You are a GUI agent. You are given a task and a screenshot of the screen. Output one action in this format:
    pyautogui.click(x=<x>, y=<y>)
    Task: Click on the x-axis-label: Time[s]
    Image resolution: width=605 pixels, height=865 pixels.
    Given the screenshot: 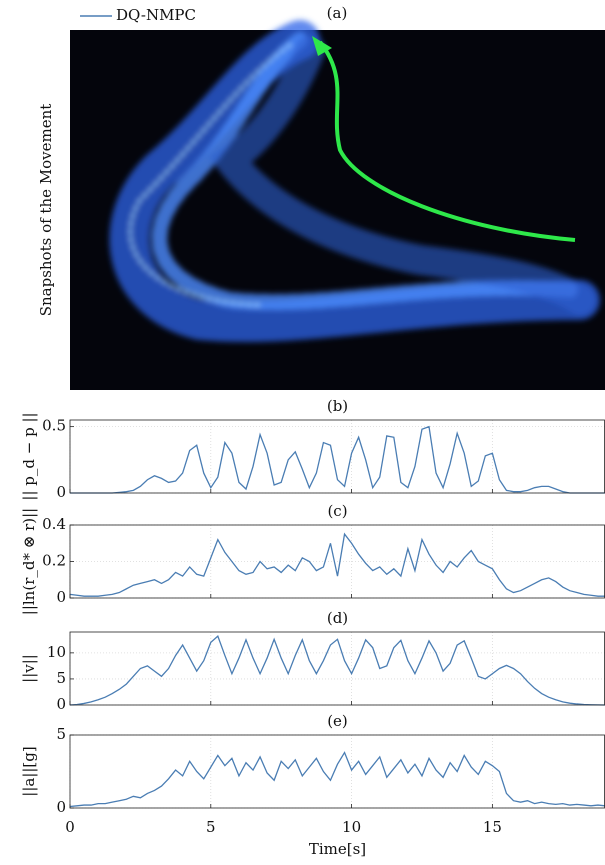 What is the action you would take?
    pyautogui.click(x=337, y=849)
    